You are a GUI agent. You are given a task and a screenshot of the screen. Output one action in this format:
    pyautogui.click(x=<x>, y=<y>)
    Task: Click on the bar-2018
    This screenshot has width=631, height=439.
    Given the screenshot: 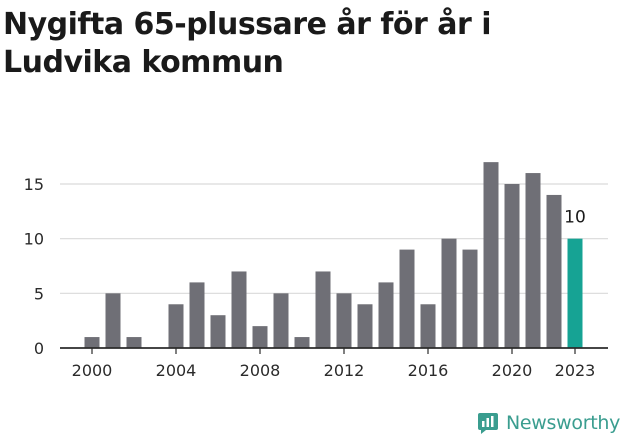 What is the action you would take?
    pyautogui.click(x=470, y=298)
    